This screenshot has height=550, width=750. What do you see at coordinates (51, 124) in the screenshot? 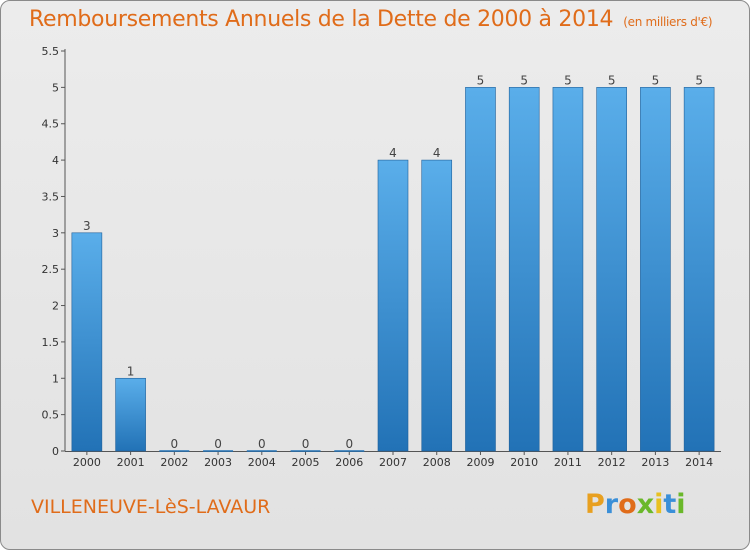
I see `y-tick-label: 4.5` at bounding box center [51, 124].